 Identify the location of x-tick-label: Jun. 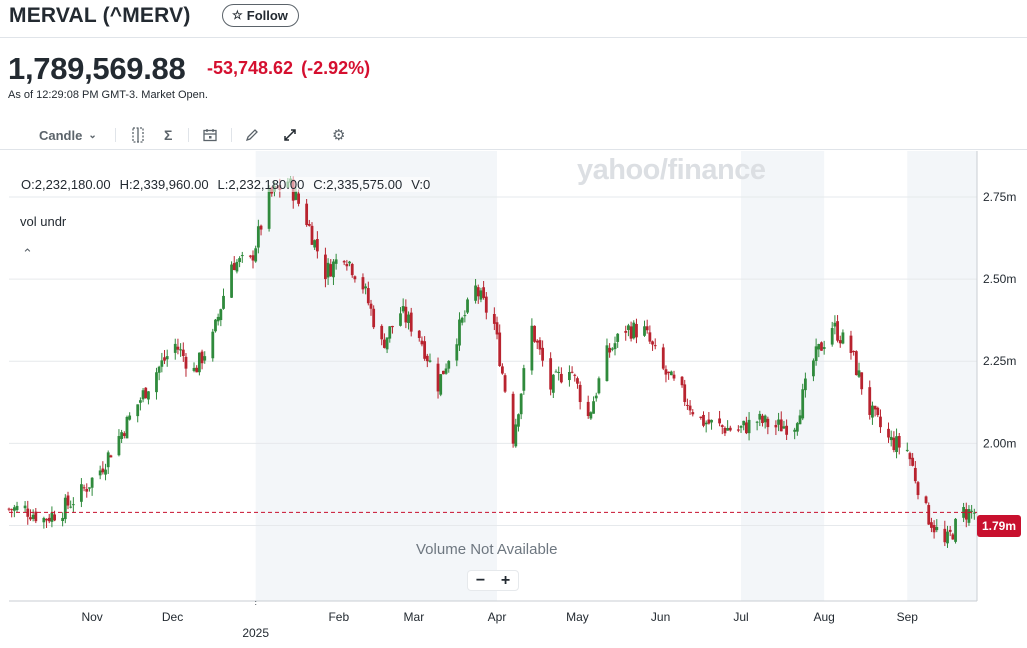
(660, 617).